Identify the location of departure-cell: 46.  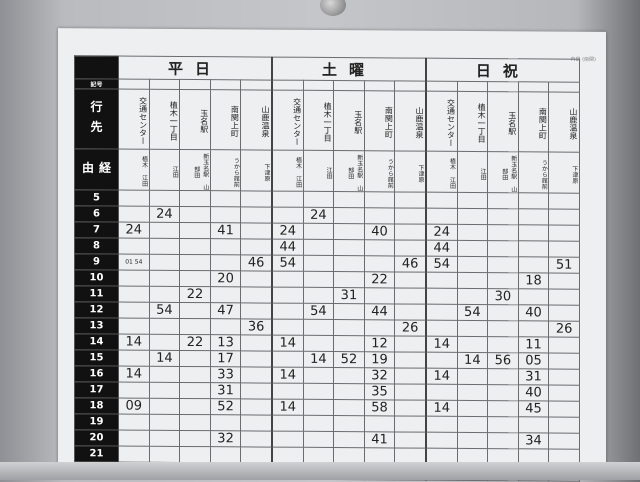
(256, 263).